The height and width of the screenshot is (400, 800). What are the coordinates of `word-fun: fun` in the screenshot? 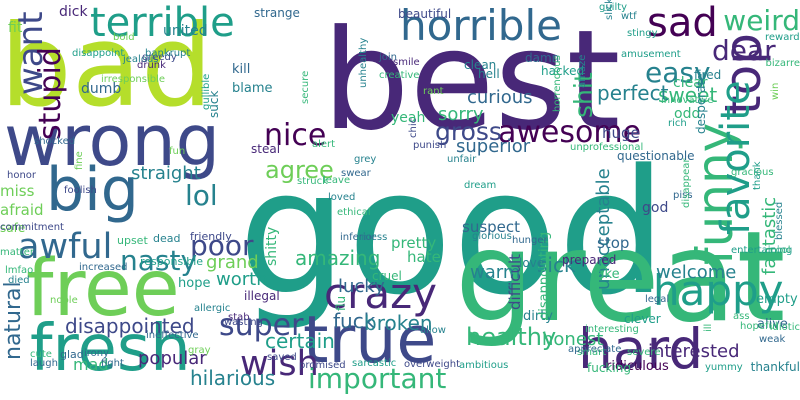 It's located at (177, 151).